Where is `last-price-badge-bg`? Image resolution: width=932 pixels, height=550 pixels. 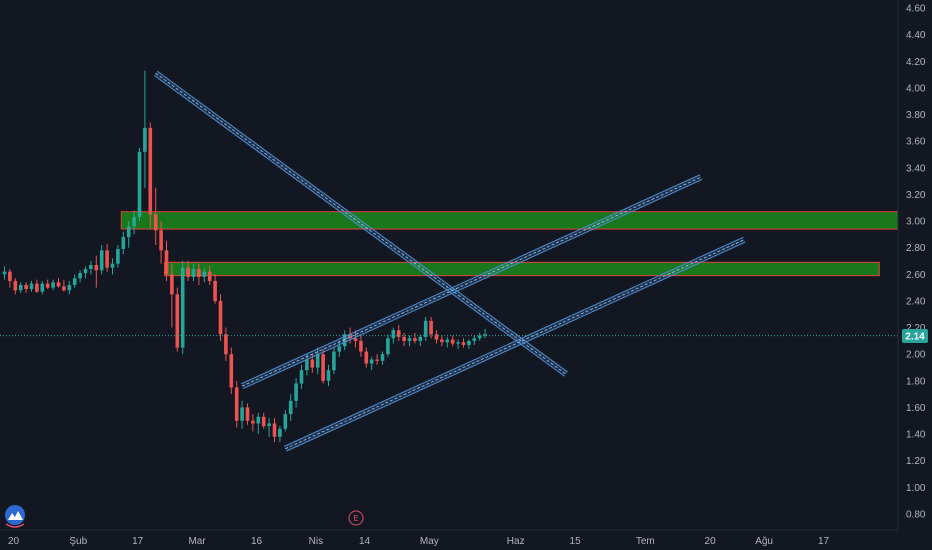
last-price-badge-bg is located at coordinates (915, 336).